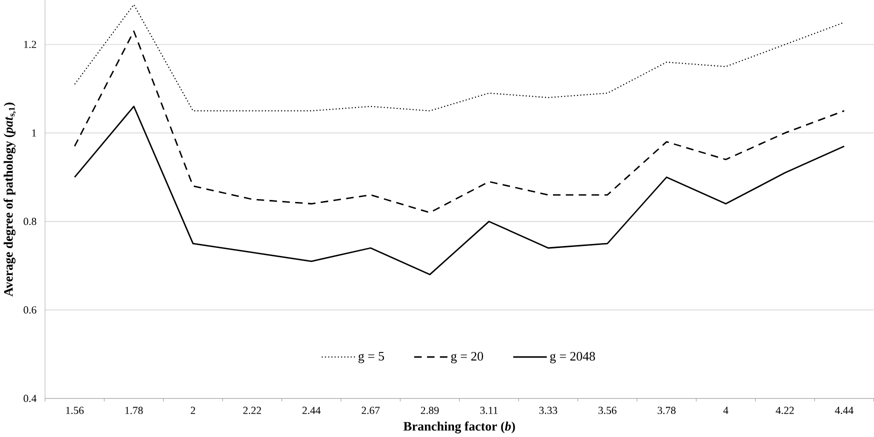 This screenshot has height=437, width=874. What do you see at coordinates (30, 398) in the screenshot?
I see `y-tick-label: 0.4` at bounding box center [30, 398].